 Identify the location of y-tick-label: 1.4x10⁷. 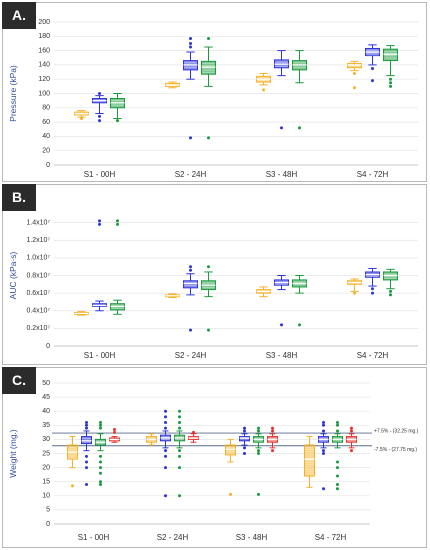
(38, 222).